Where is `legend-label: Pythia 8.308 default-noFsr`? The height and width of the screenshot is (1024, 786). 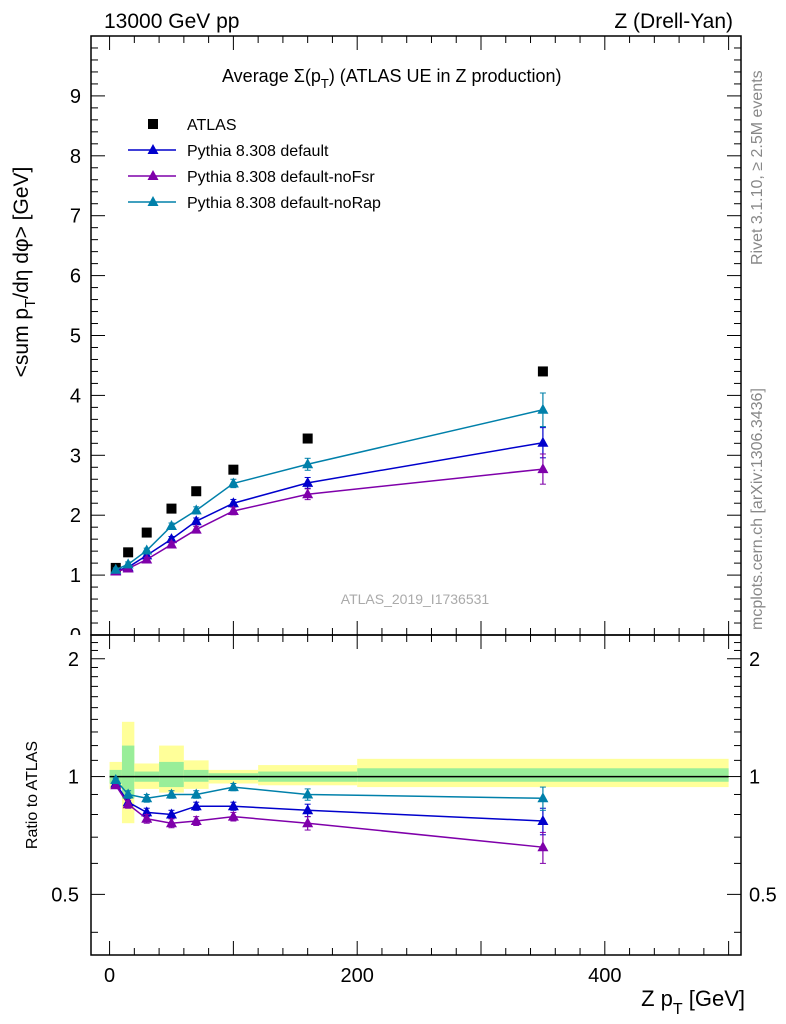 legend-label: Pythia 8.308 default-noFsr is located at coordinates (281, 177).